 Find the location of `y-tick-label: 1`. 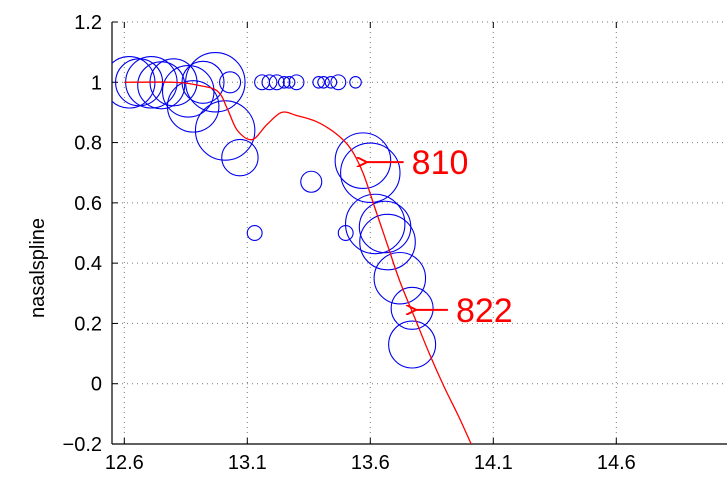

y-tick-label: 1 is located at coordinates (96, 83).